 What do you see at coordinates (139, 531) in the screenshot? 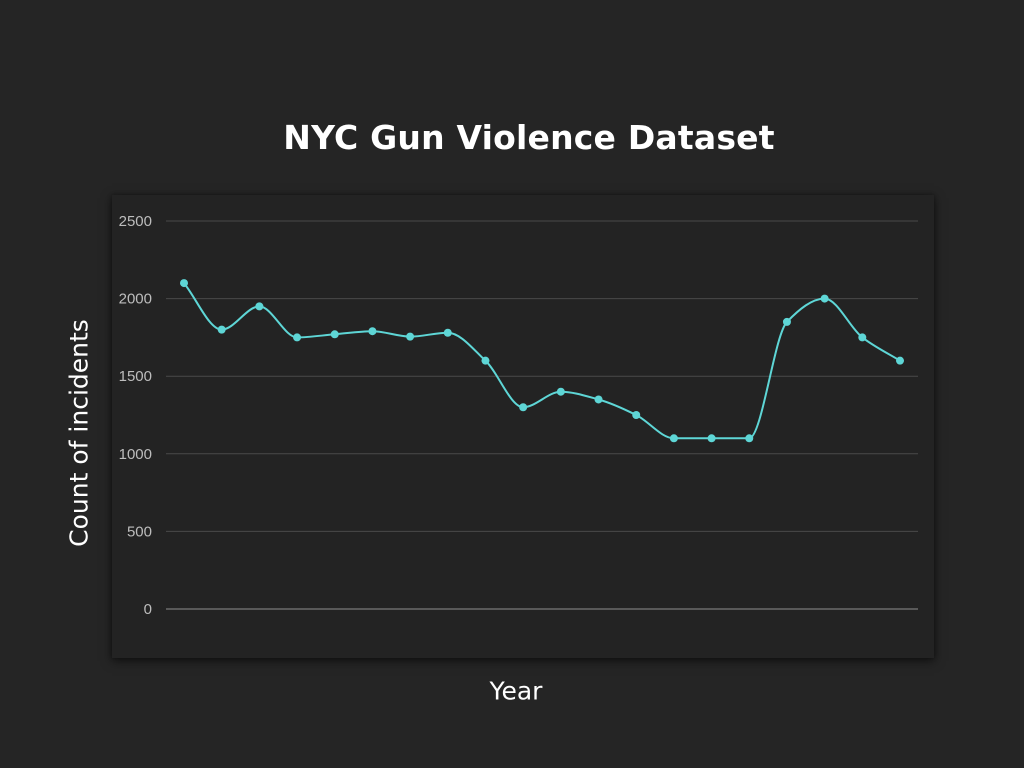
I see `y-tick-label: 500` at bounding box center [139, 531].